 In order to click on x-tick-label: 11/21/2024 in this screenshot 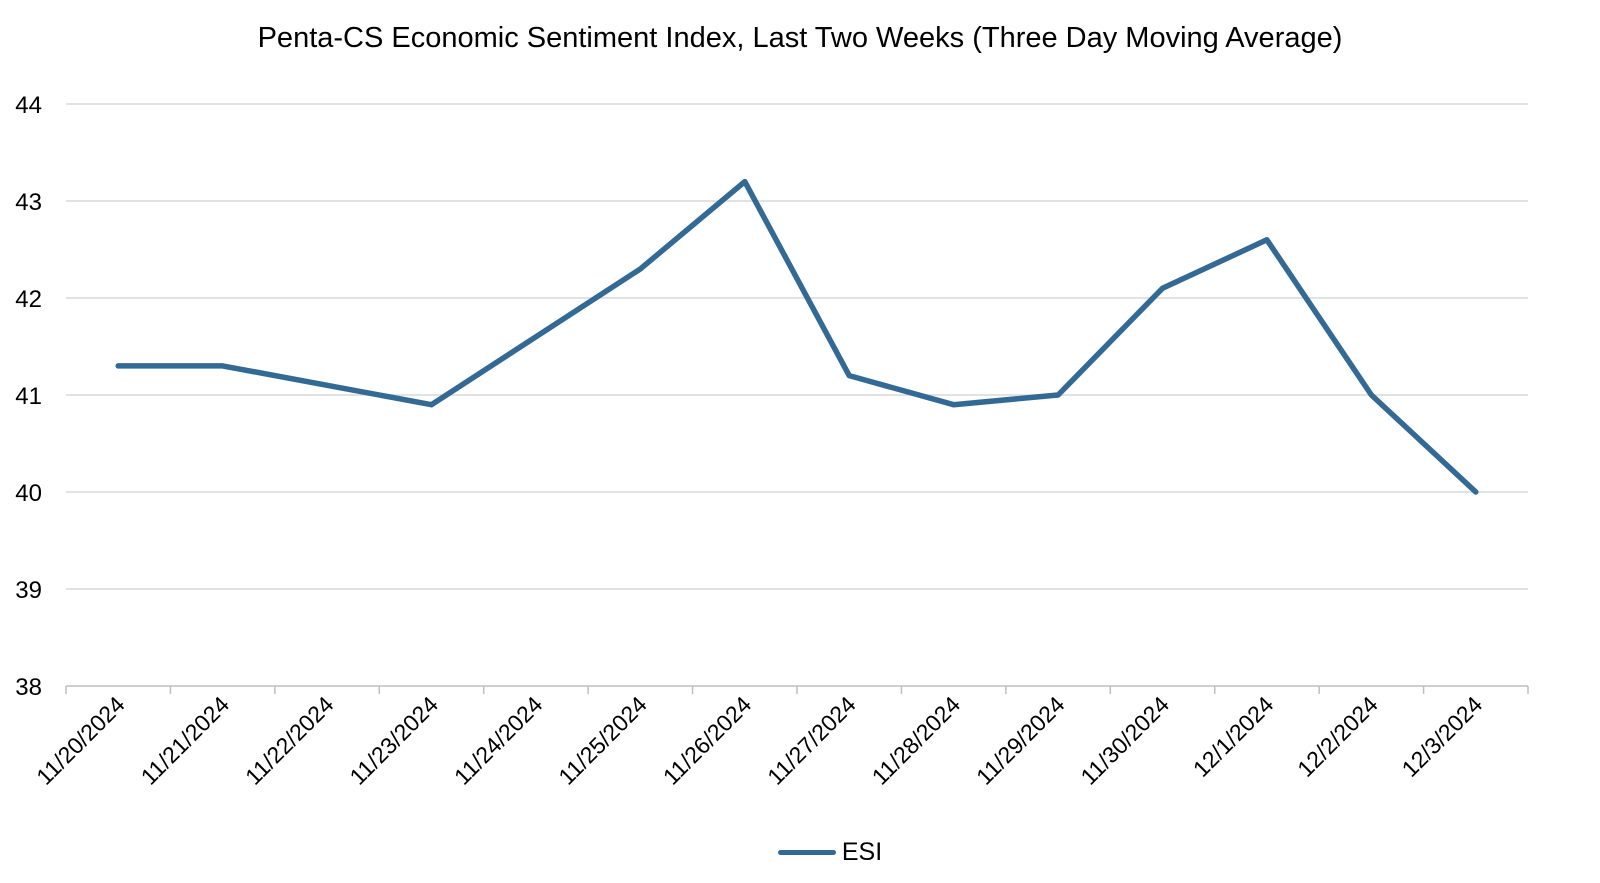, I will do `click(185, 740)`.